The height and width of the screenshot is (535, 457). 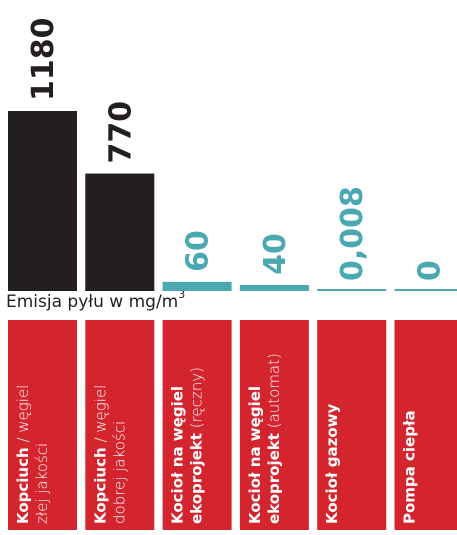 What do you see at coordinates (181, 294) in the screenshot?
I see `axis-label-sup: 3` at bounding box center [181, 294].